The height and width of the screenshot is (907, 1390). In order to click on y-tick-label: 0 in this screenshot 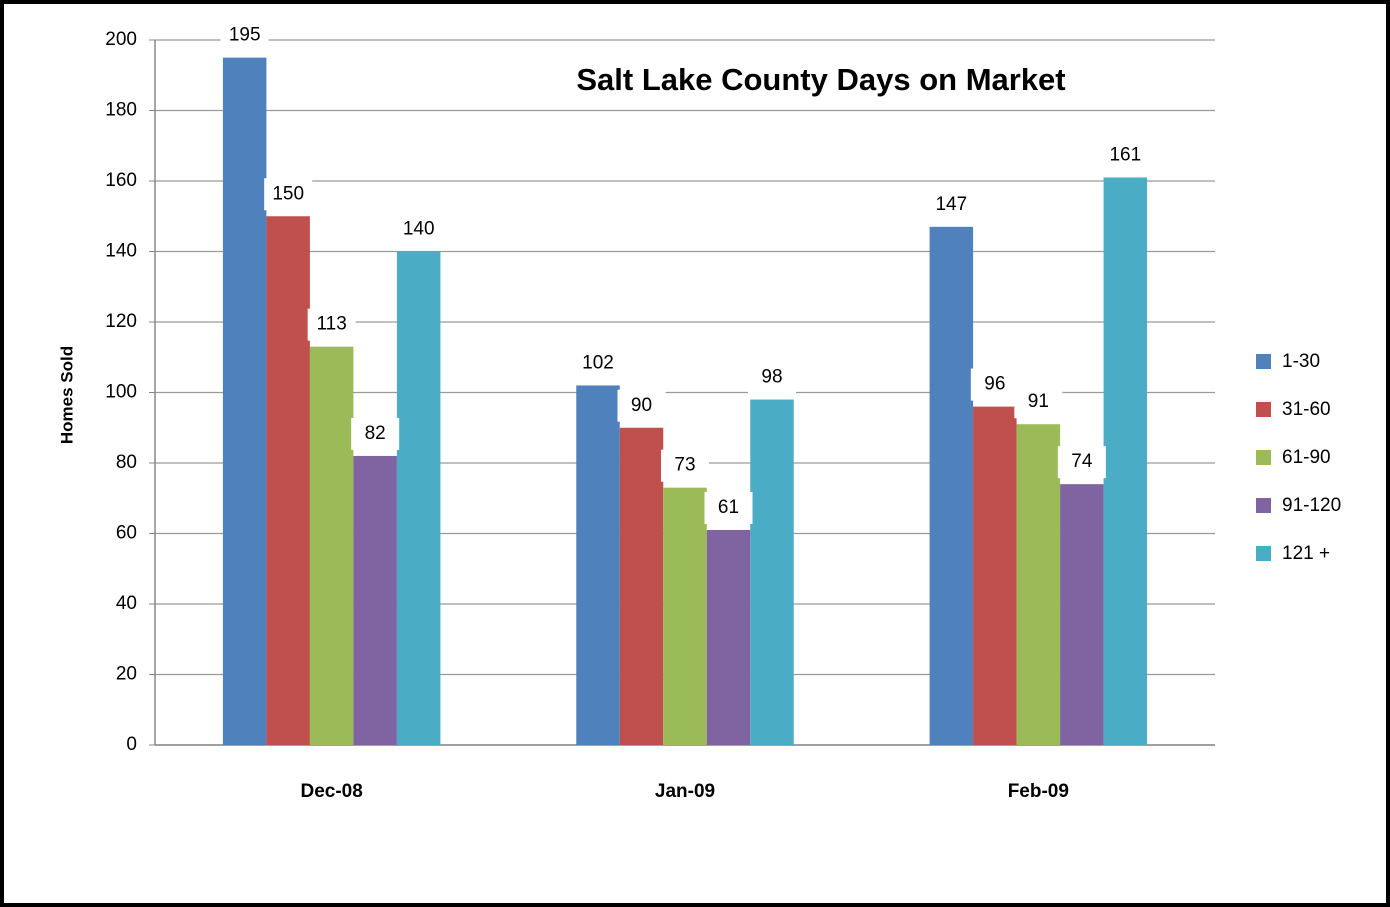, I will do `click(131, 744)`.